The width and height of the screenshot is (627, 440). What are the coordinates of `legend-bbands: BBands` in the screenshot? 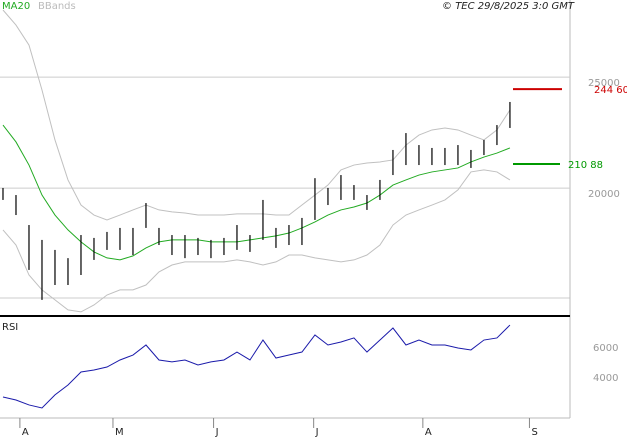 It's located at (57, 6).